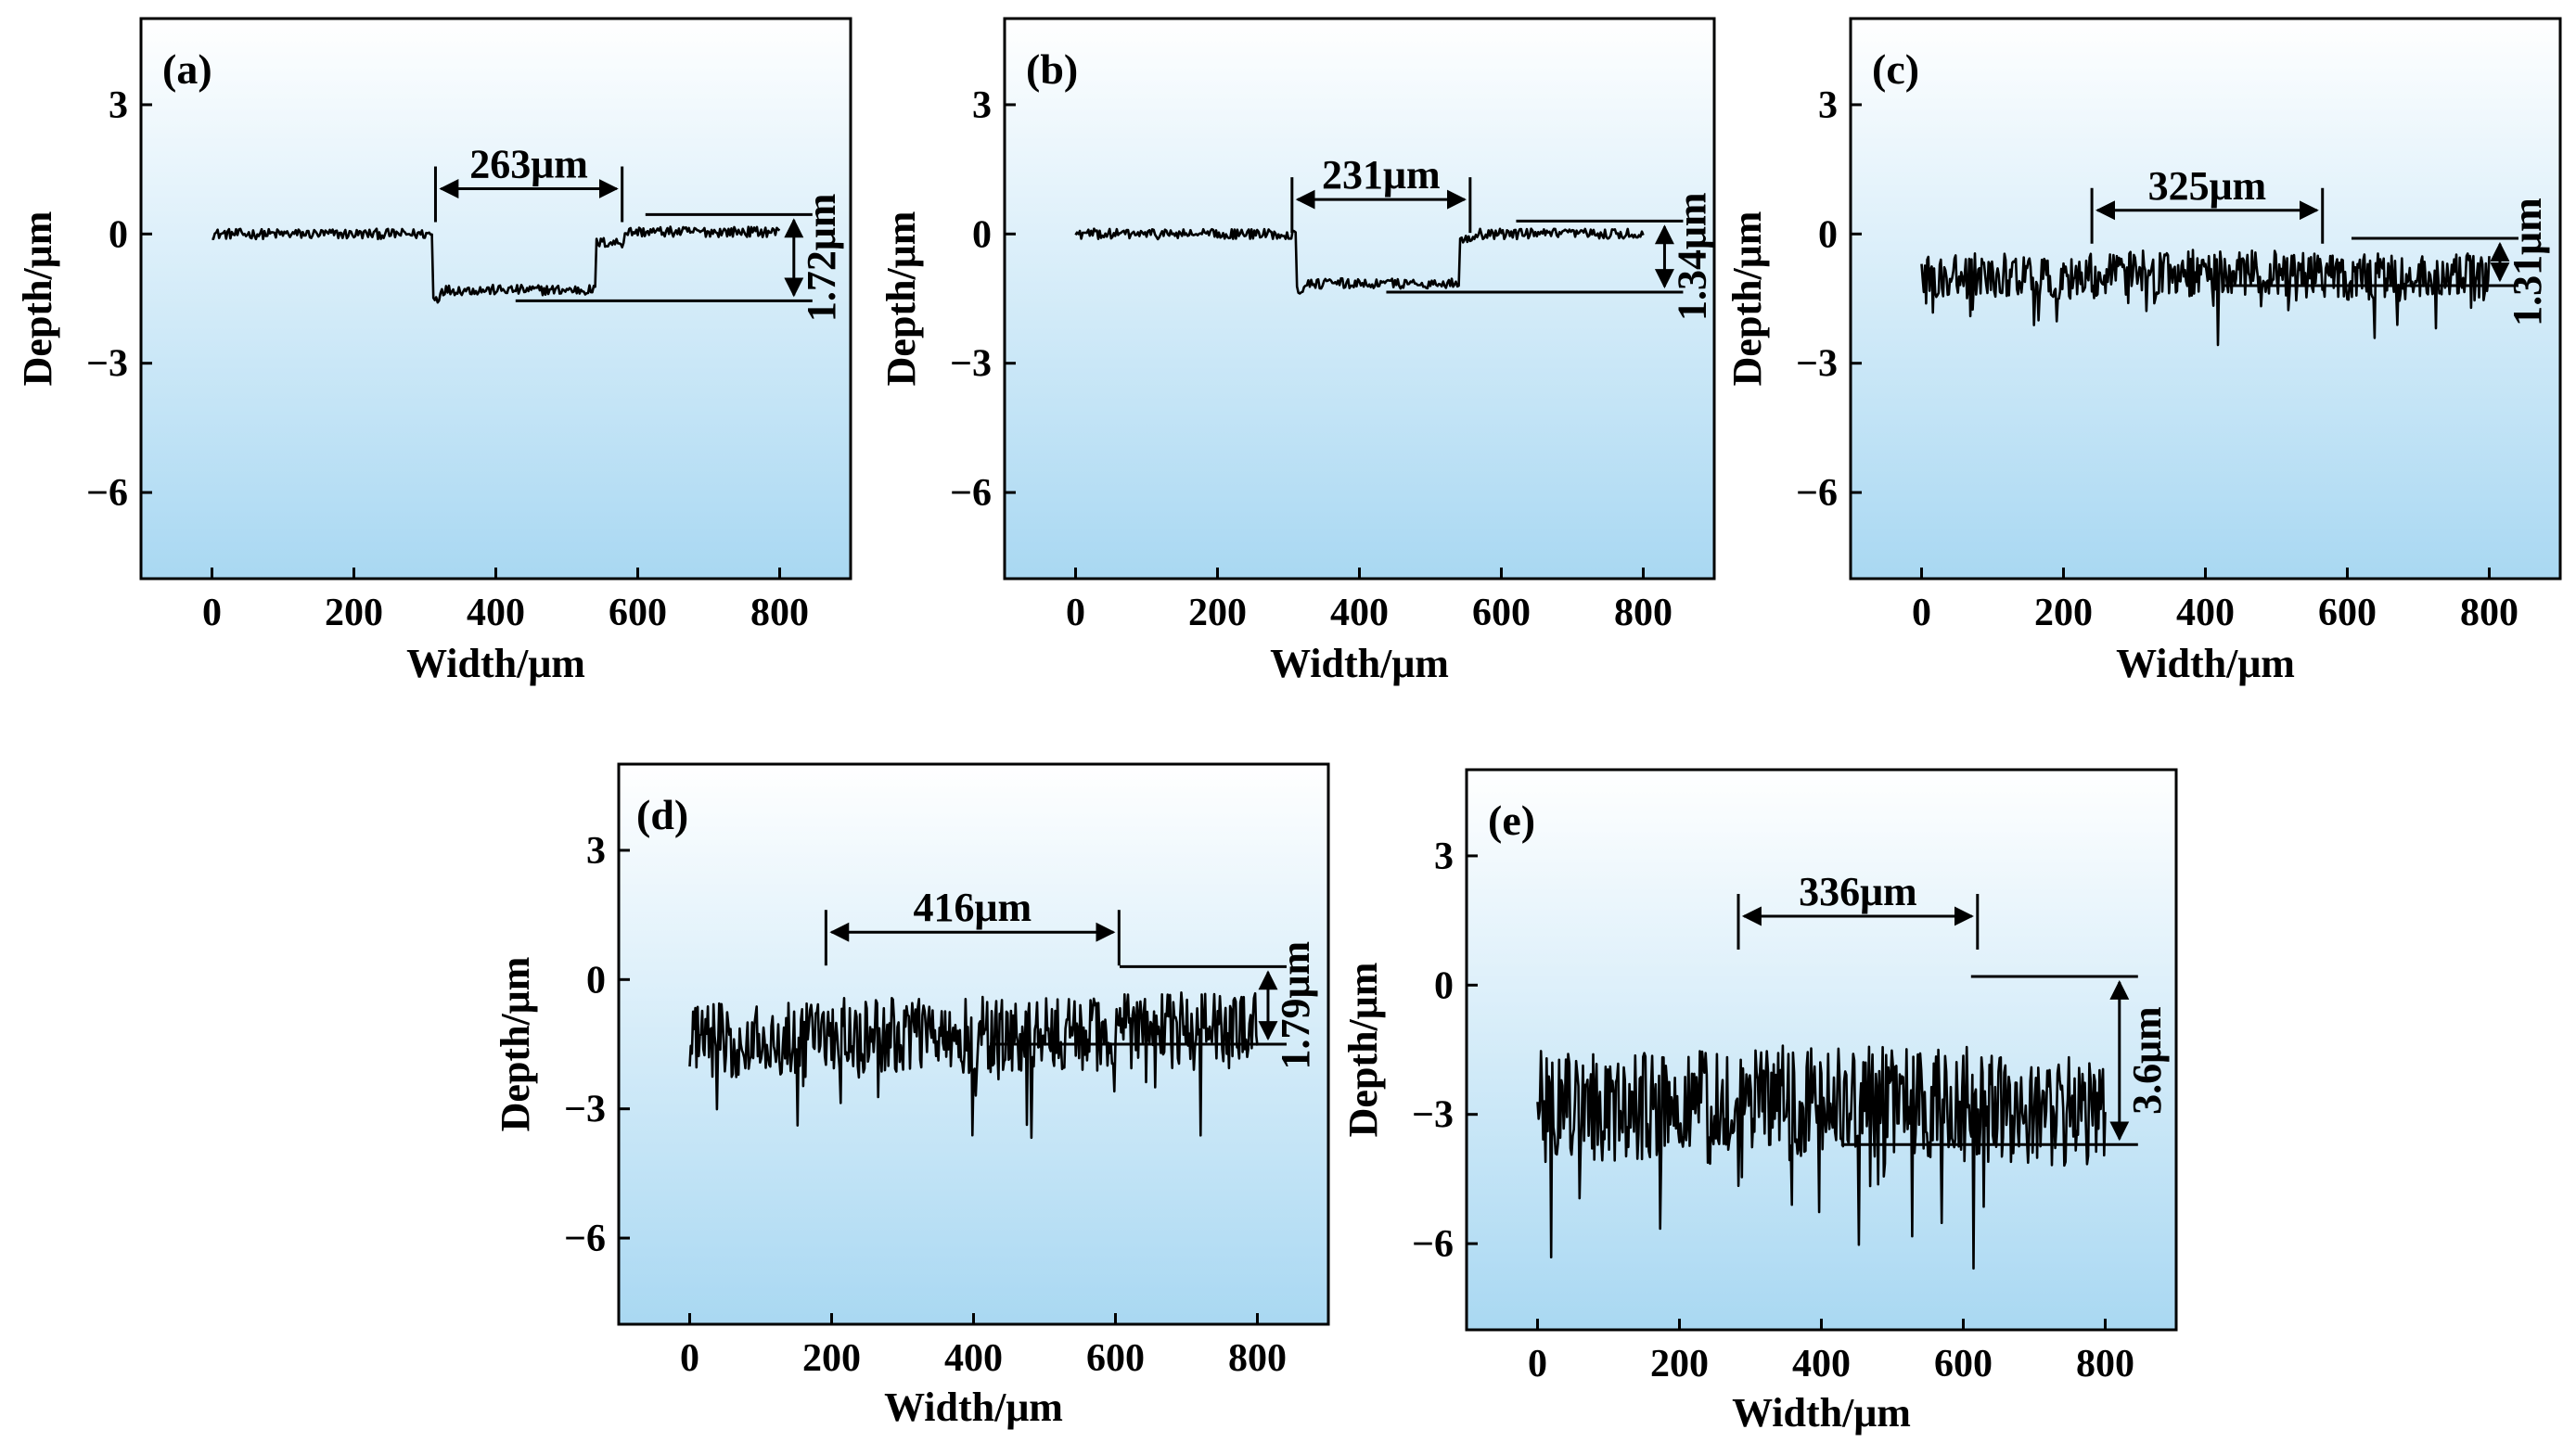 The height and width of the screenshot is (1455, 2576). I want to click on panel-d-dynamic: 0 200 400 600 800 3 0 −3 −6 416μm 1.79μm, so click(941, 1105).